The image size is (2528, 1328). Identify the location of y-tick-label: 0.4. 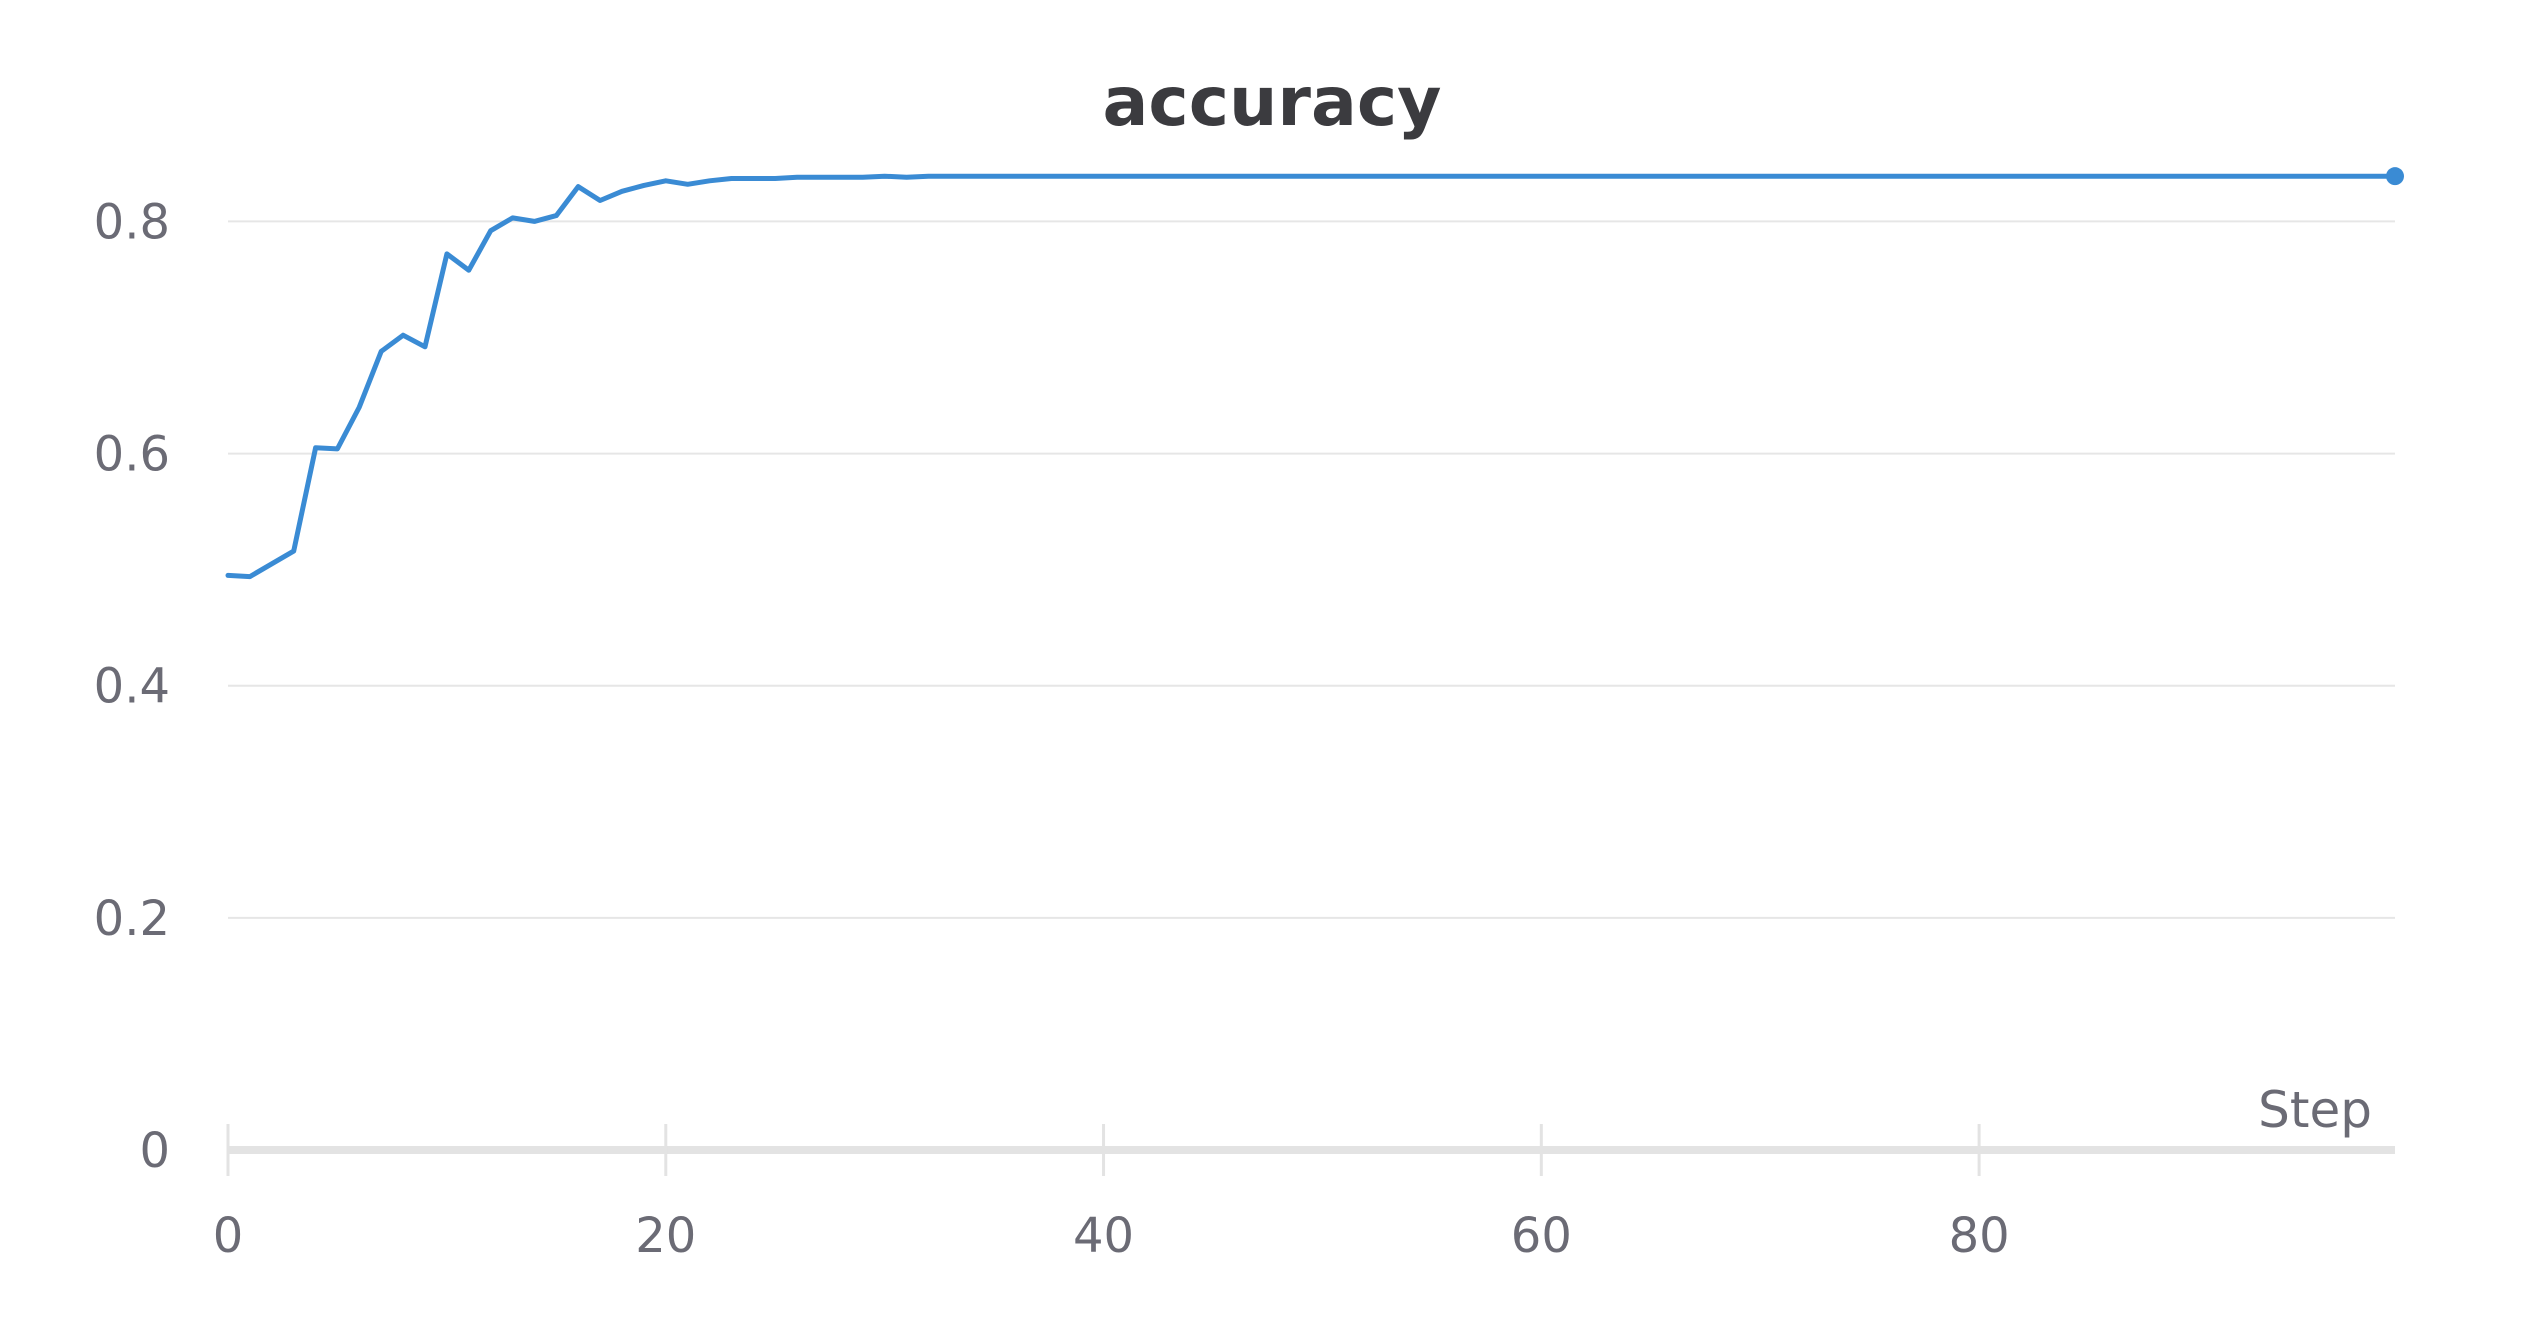
(132, 687).